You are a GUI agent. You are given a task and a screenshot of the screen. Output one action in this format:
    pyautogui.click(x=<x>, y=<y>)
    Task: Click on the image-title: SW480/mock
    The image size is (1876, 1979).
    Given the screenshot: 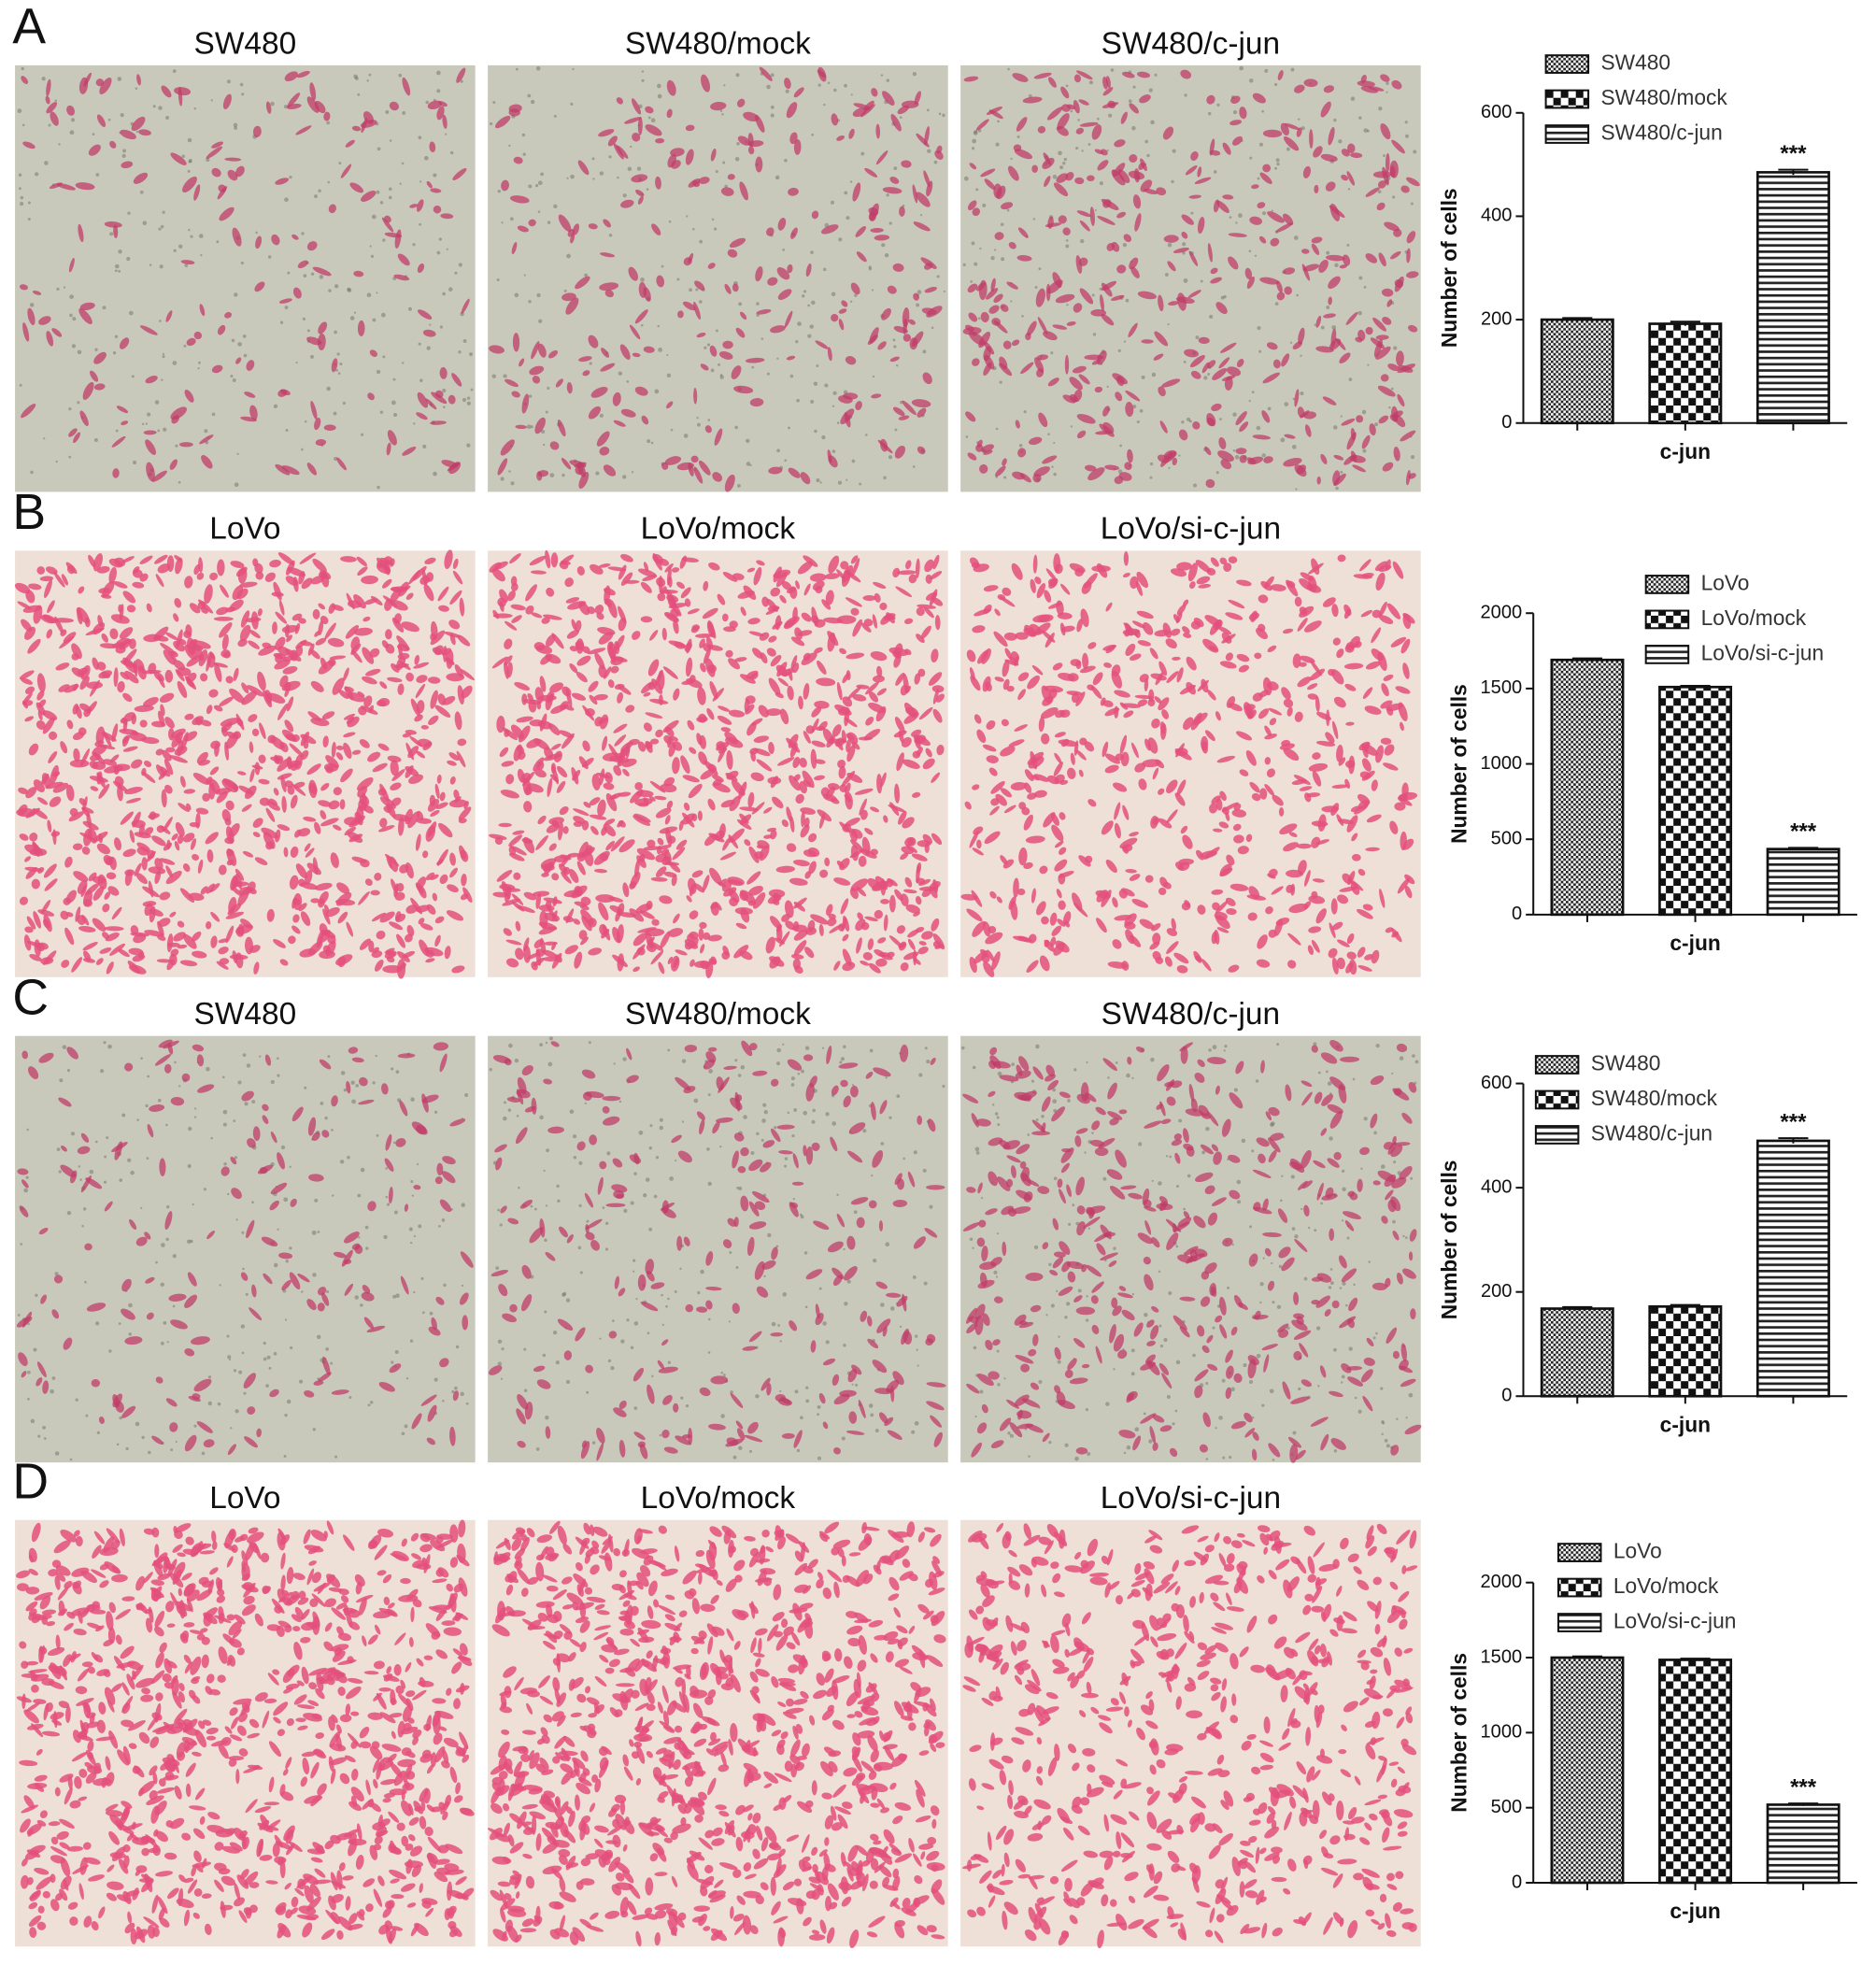 What is the action you would take?
    pyautogui.click(x=718, y=43)
    